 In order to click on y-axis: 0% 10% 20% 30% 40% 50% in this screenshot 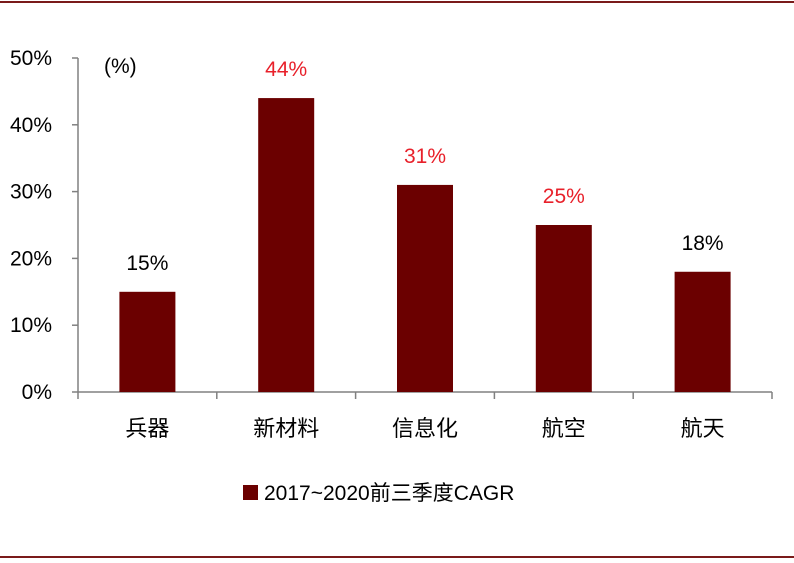, I will do `click(44, 225)`.